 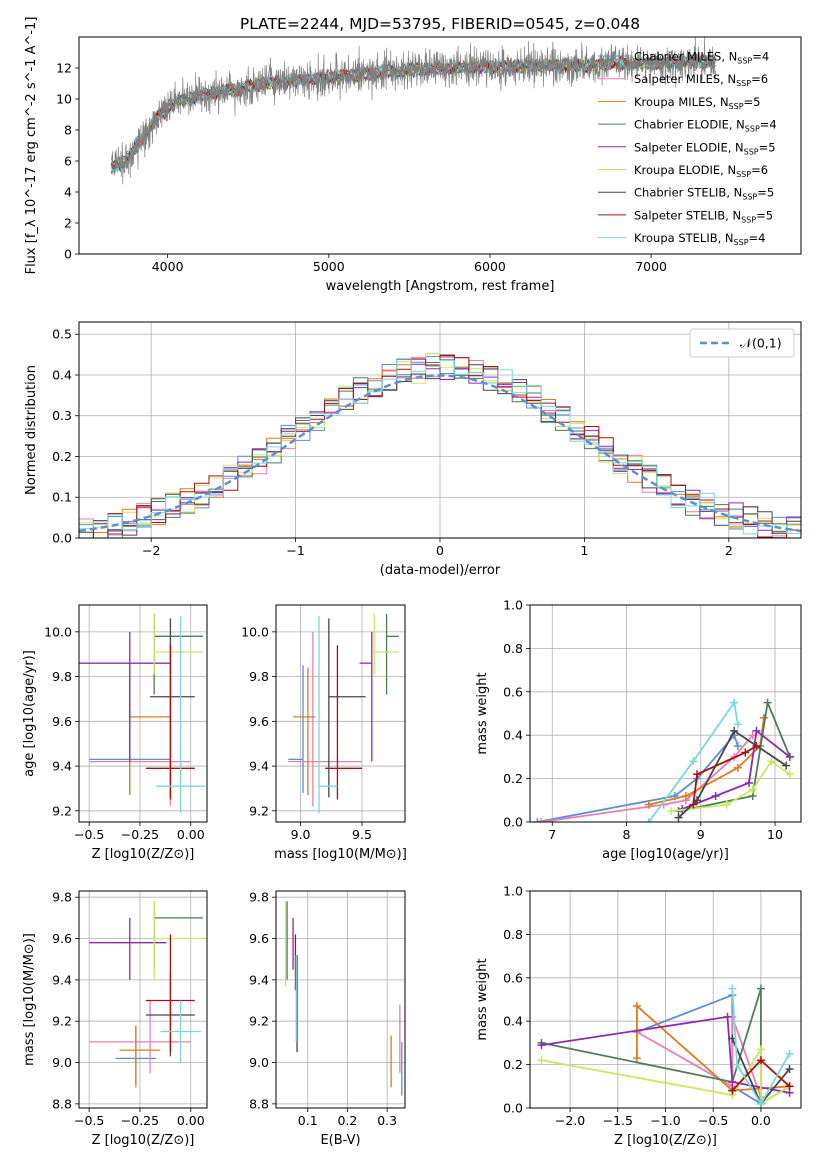 What do you see at coordinates (513, 605) in the screenshot?
I see `y-tick-label: 1.0` at bounding box center [513, 605].